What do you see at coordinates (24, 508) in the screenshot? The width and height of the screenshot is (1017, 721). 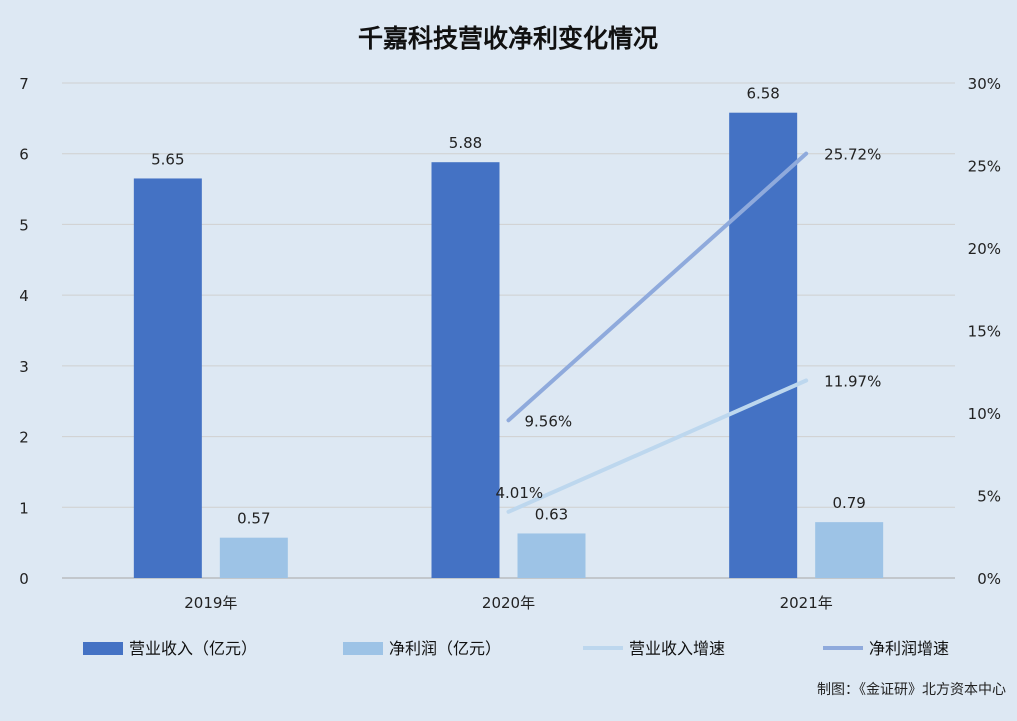 I see `left-tick-label: 1` at bounding box center [24, 508].